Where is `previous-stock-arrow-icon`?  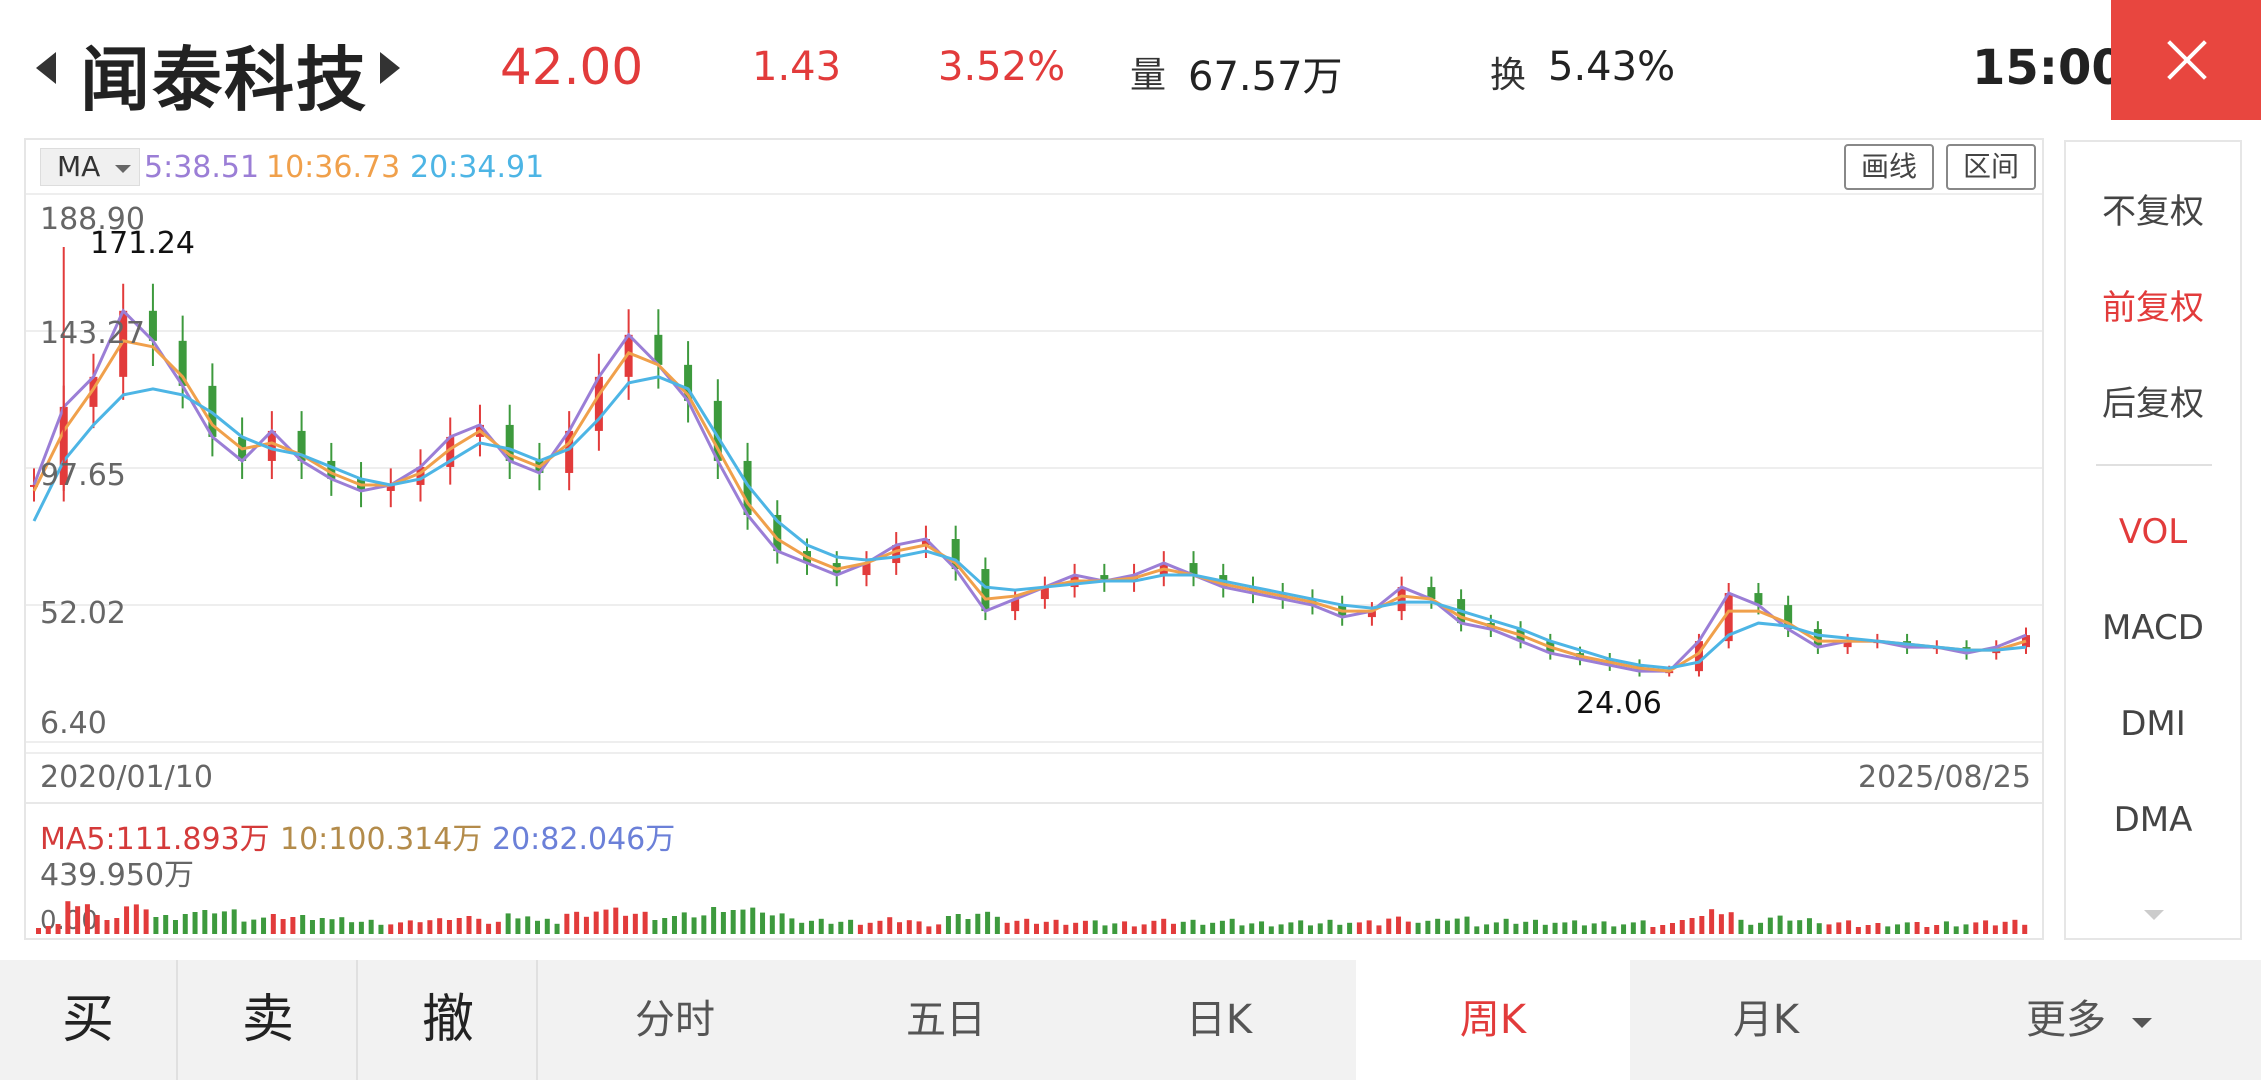 previous-stock-arrow-icon is located at coordinates (46, 68).